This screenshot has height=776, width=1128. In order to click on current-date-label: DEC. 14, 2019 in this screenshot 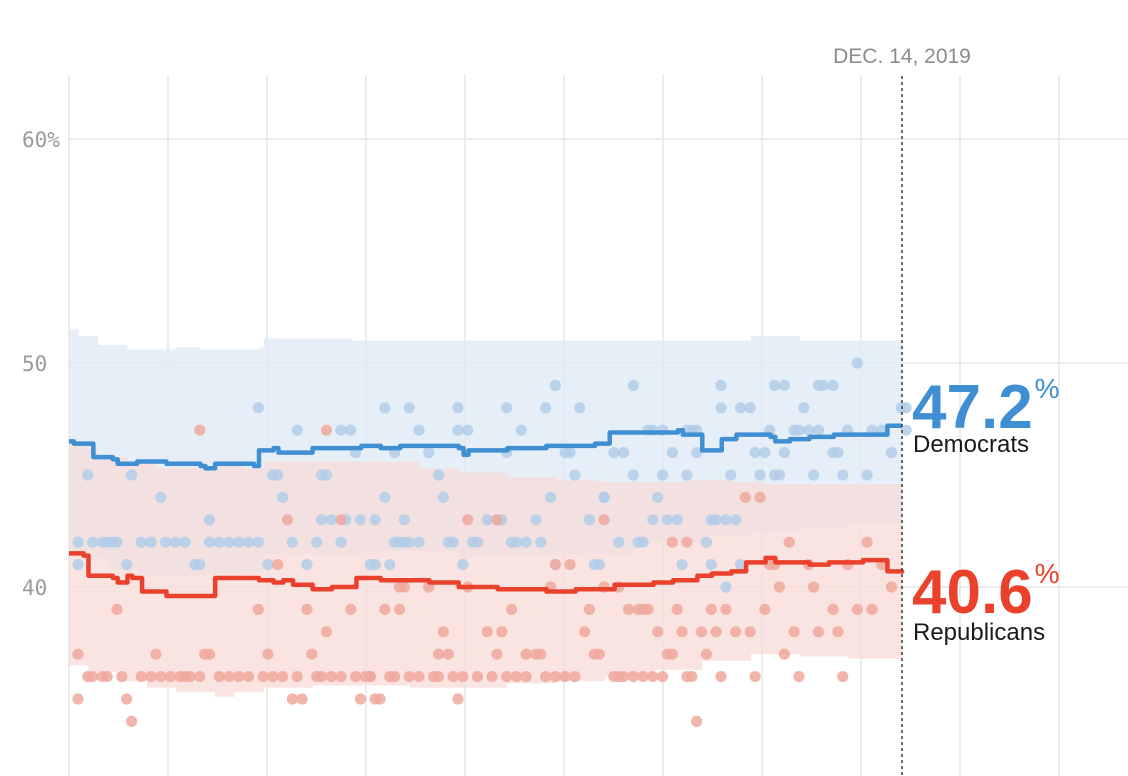, I will do `click(902, 56)`.